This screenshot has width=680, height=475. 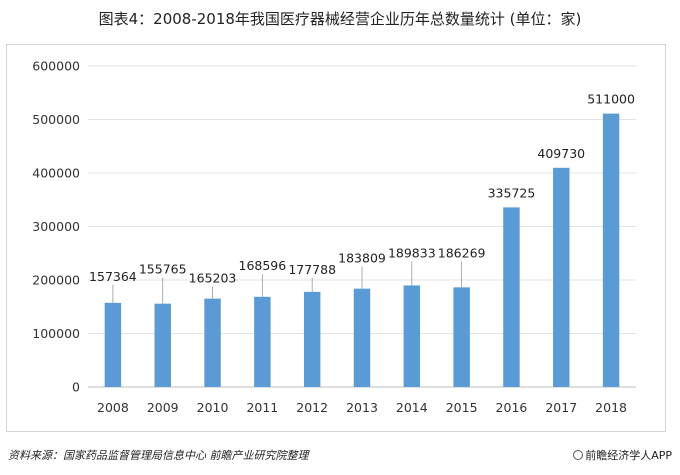 What do you see at coordinates (163, 269) in the screenshot?
I see `data-label: 155765` at bounding box center [163, 269].